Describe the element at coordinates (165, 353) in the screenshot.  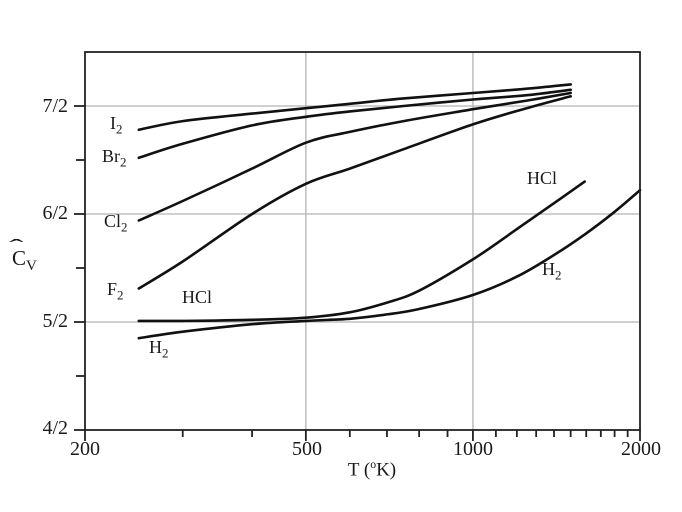
I see `curve-label-h2-left-sub: 2` at that location.